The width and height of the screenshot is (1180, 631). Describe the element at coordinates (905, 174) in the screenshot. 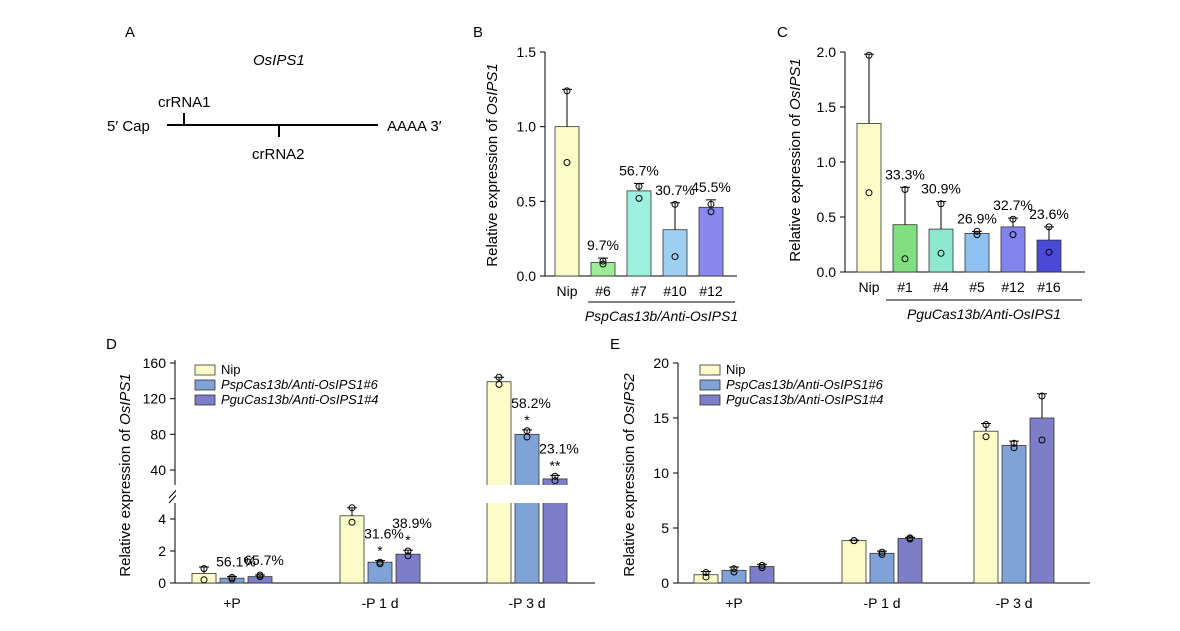

I see `percent-label: 33.3%` at that location.